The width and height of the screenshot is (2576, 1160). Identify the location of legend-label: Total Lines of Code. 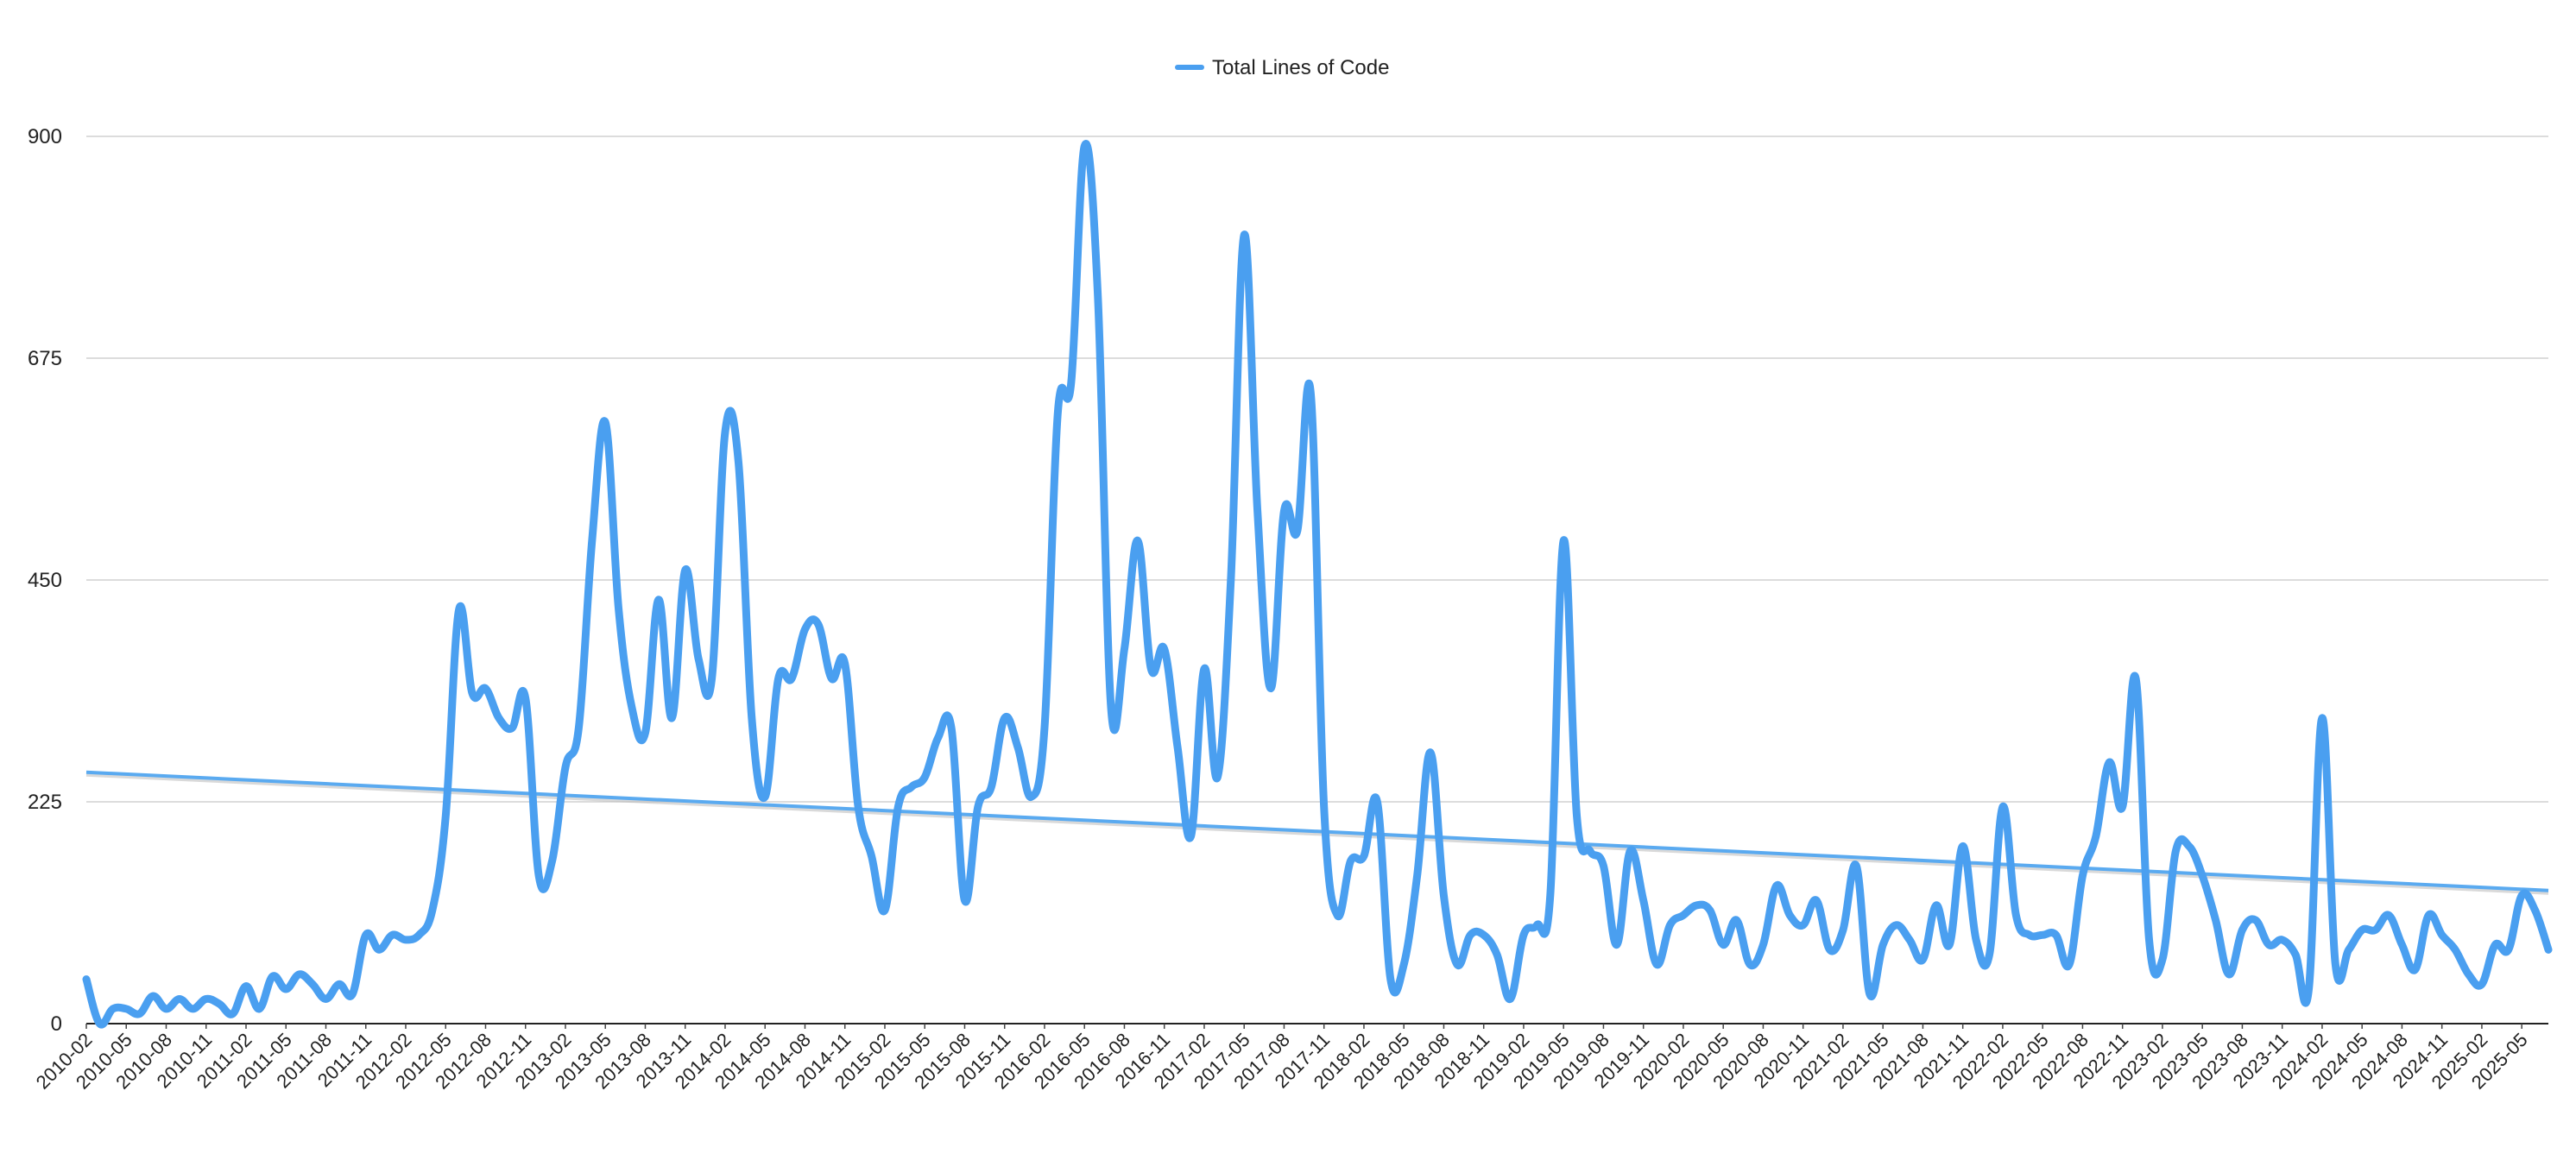
(1300, 68).